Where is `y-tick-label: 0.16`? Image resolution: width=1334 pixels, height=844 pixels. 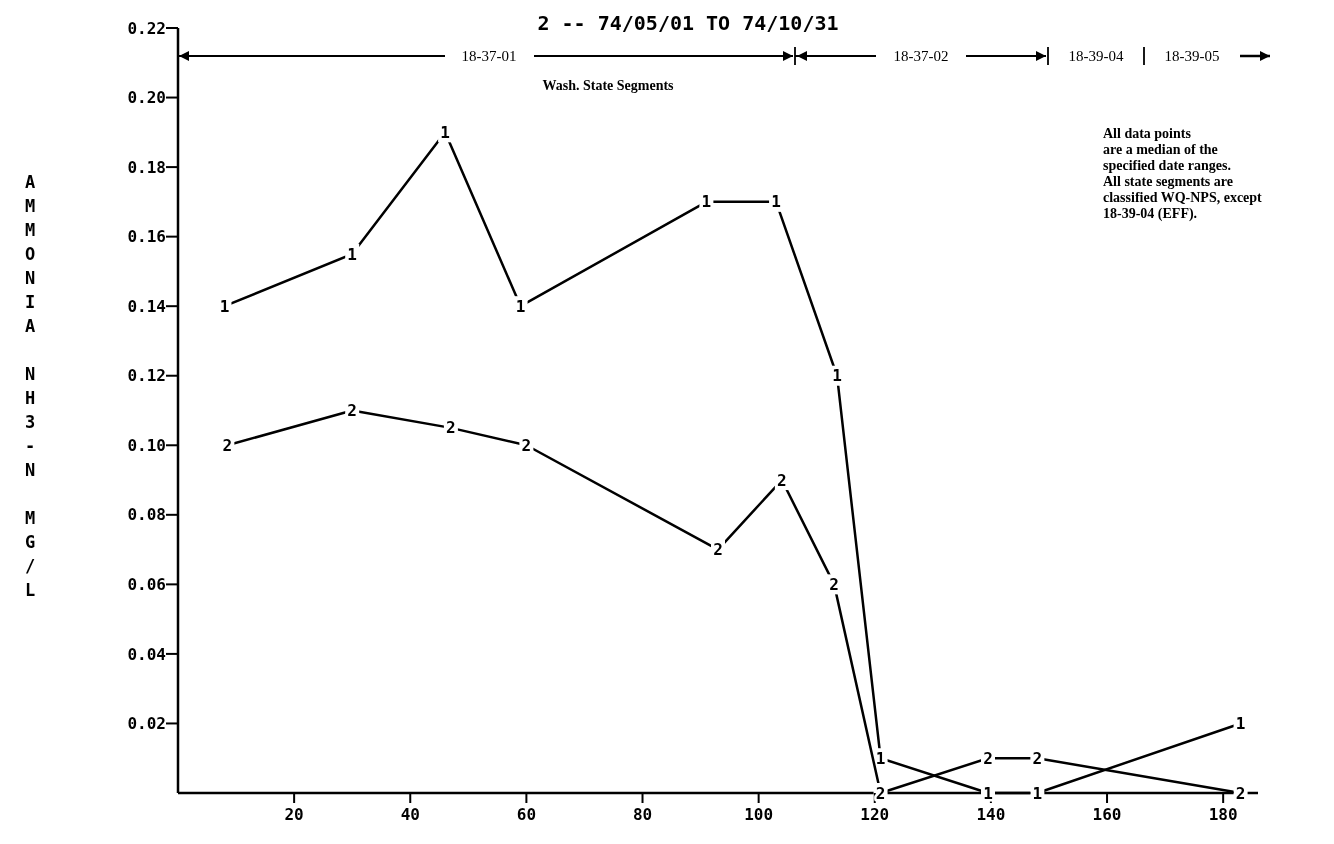 y-tick-label: 0.16 is located at coordinates (146, 237).